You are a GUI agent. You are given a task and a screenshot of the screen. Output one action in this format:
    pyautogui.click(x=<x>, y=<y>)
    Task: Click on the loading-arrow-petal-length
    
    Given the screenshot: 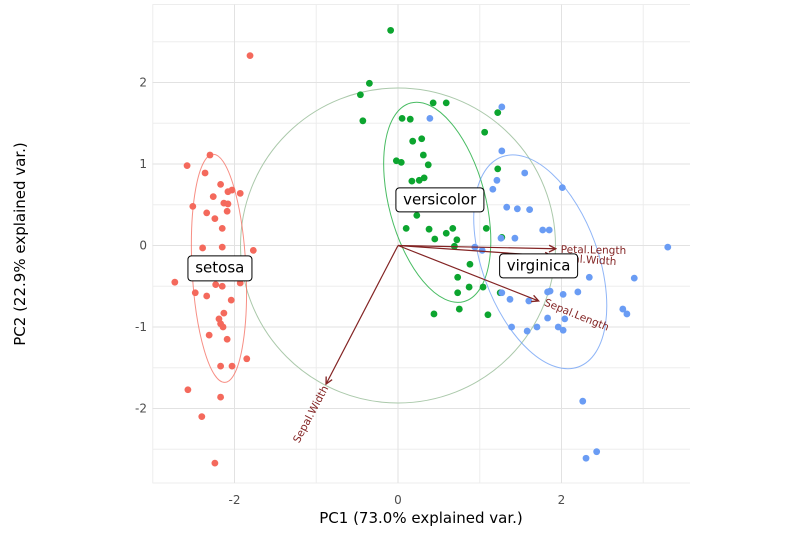 What is the action you would take?
    pyautogui.click(x=476, y=247)
    